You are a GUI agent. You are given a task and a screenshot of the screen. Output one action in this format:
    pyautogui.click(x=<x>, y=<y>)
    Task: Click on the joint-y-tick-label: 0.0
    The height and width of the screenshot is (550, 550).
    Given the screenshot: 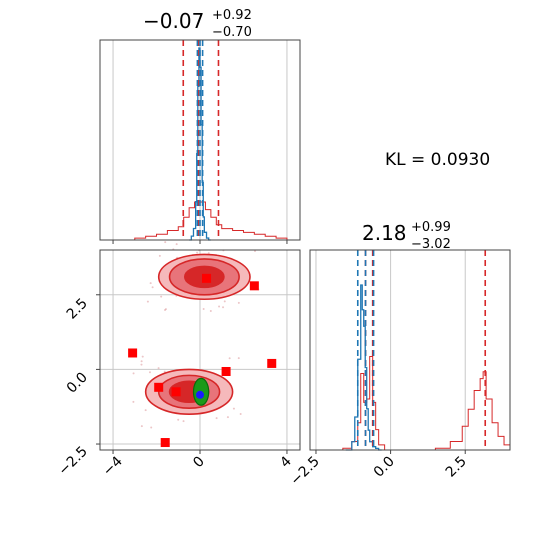 What is the action you would take?
    pyautogui.click(x=77, y=383)
    